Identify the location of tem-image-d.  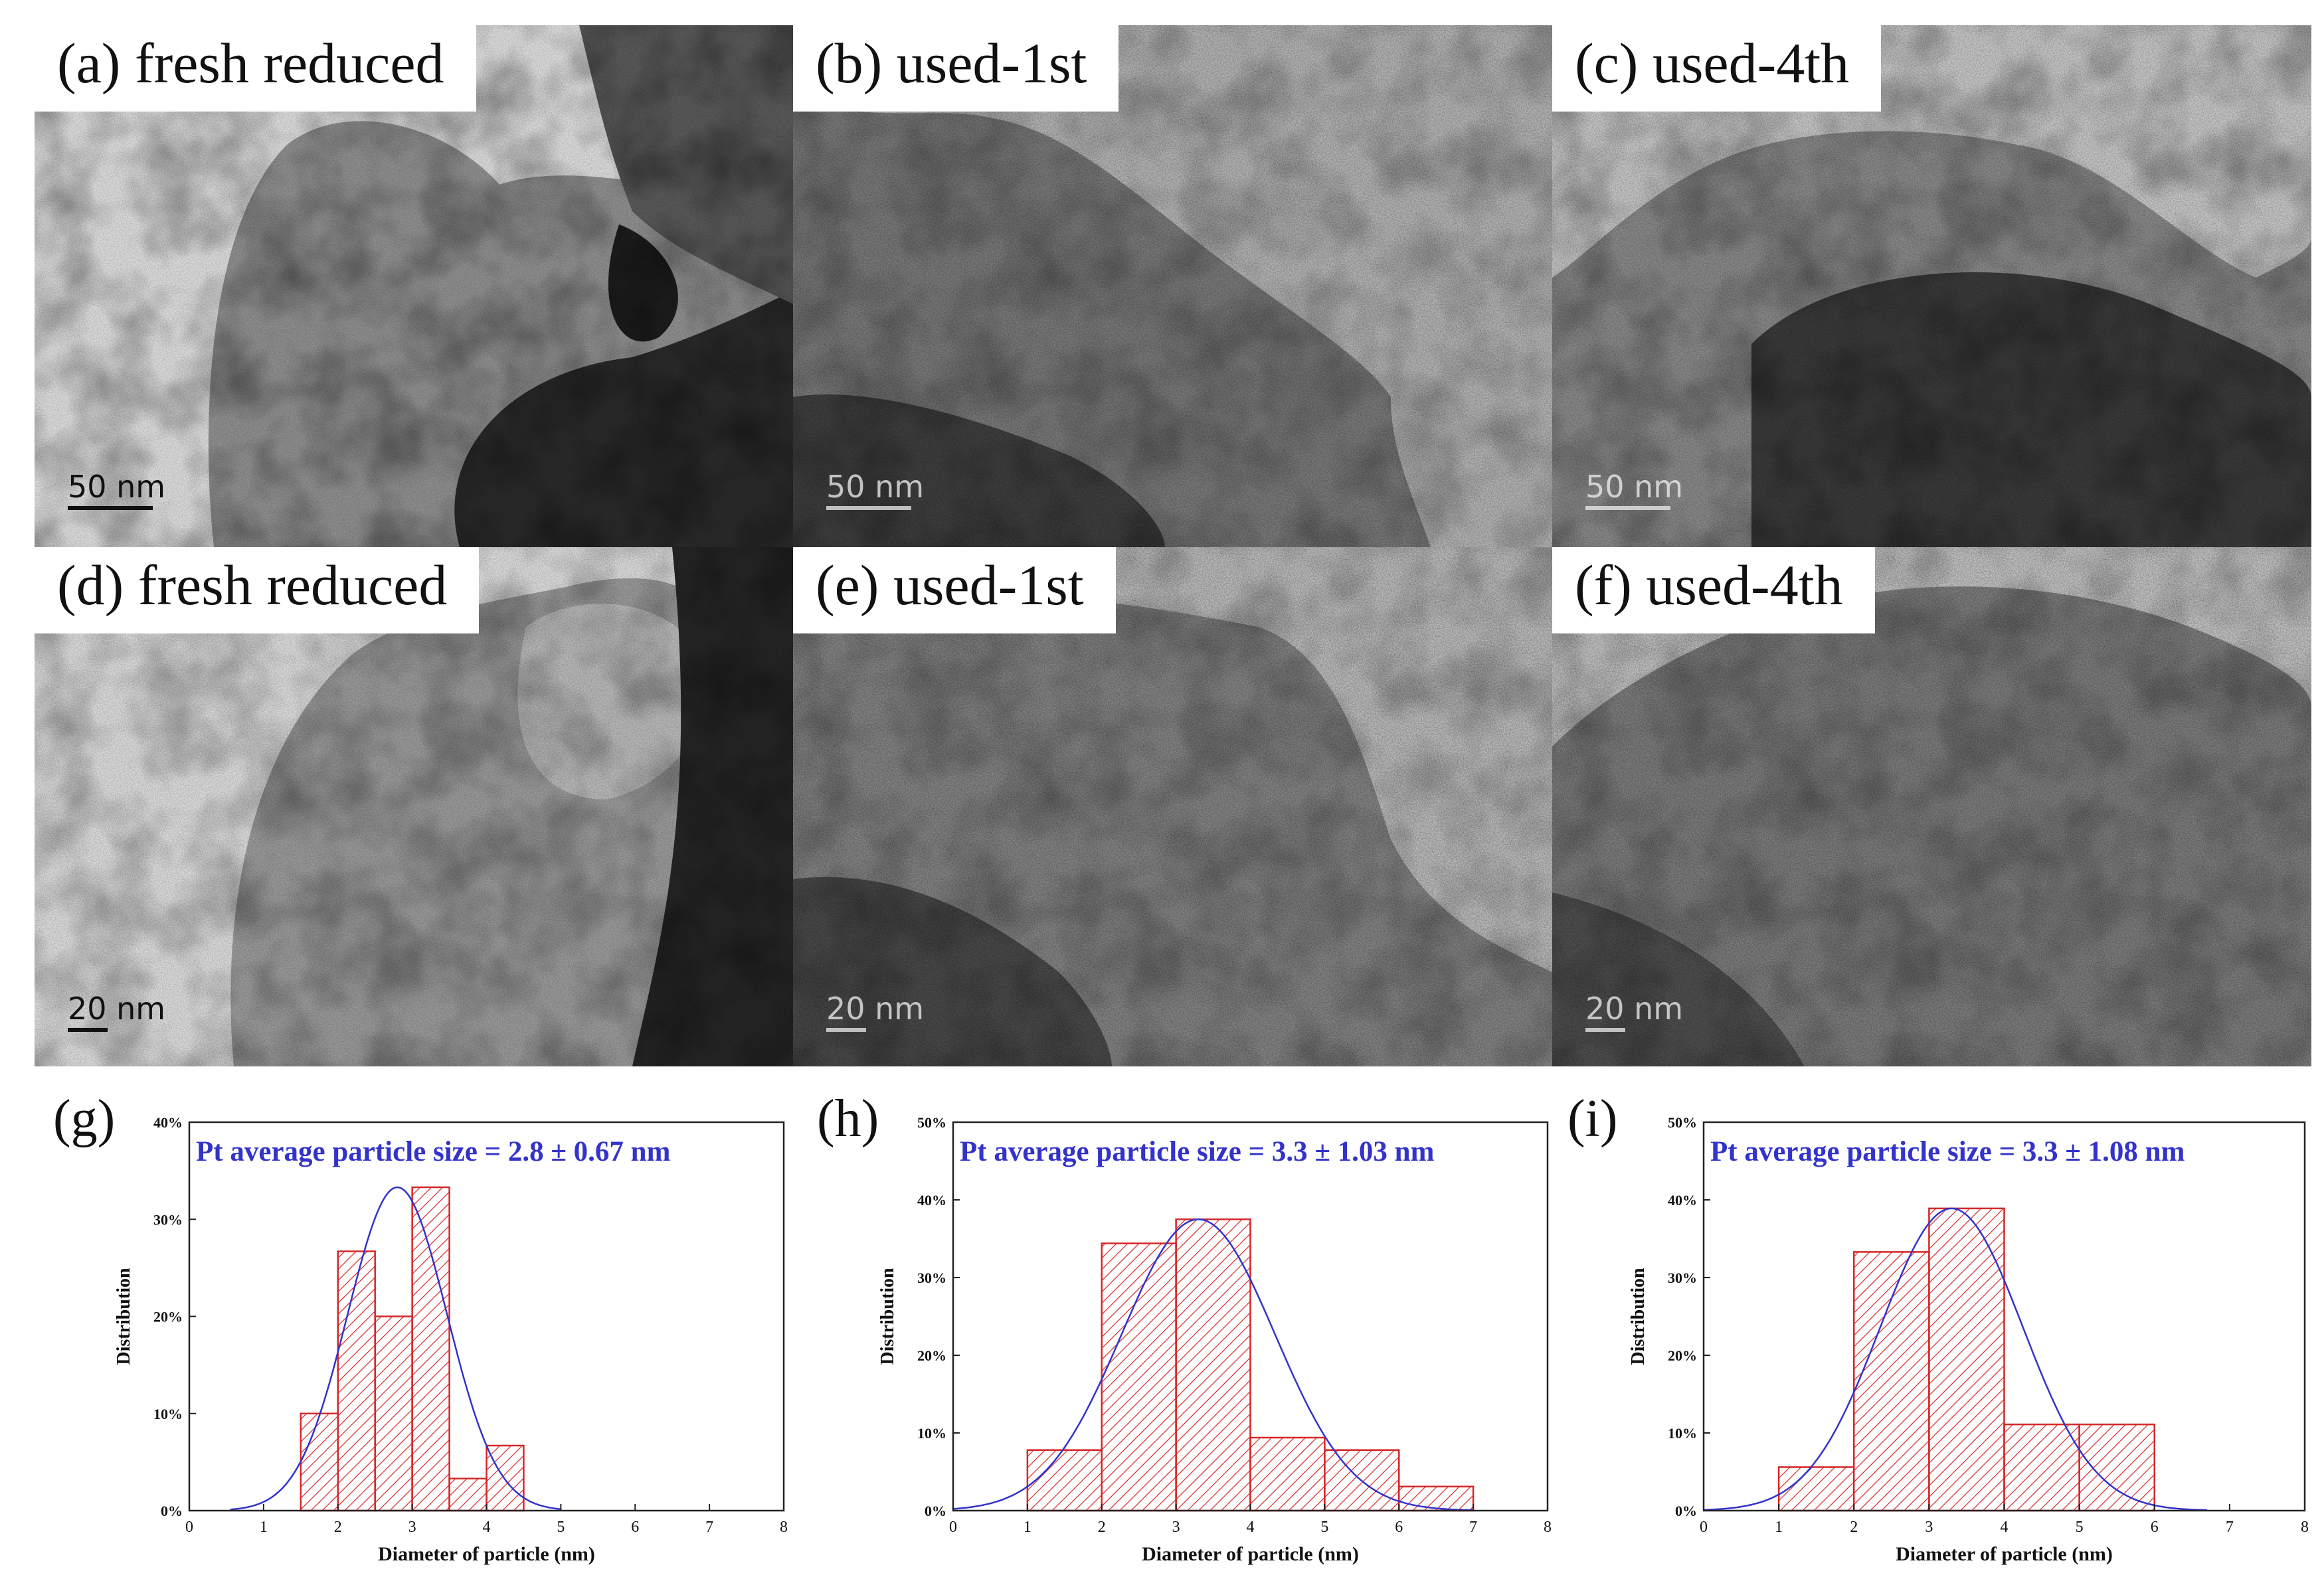
(414, 807).